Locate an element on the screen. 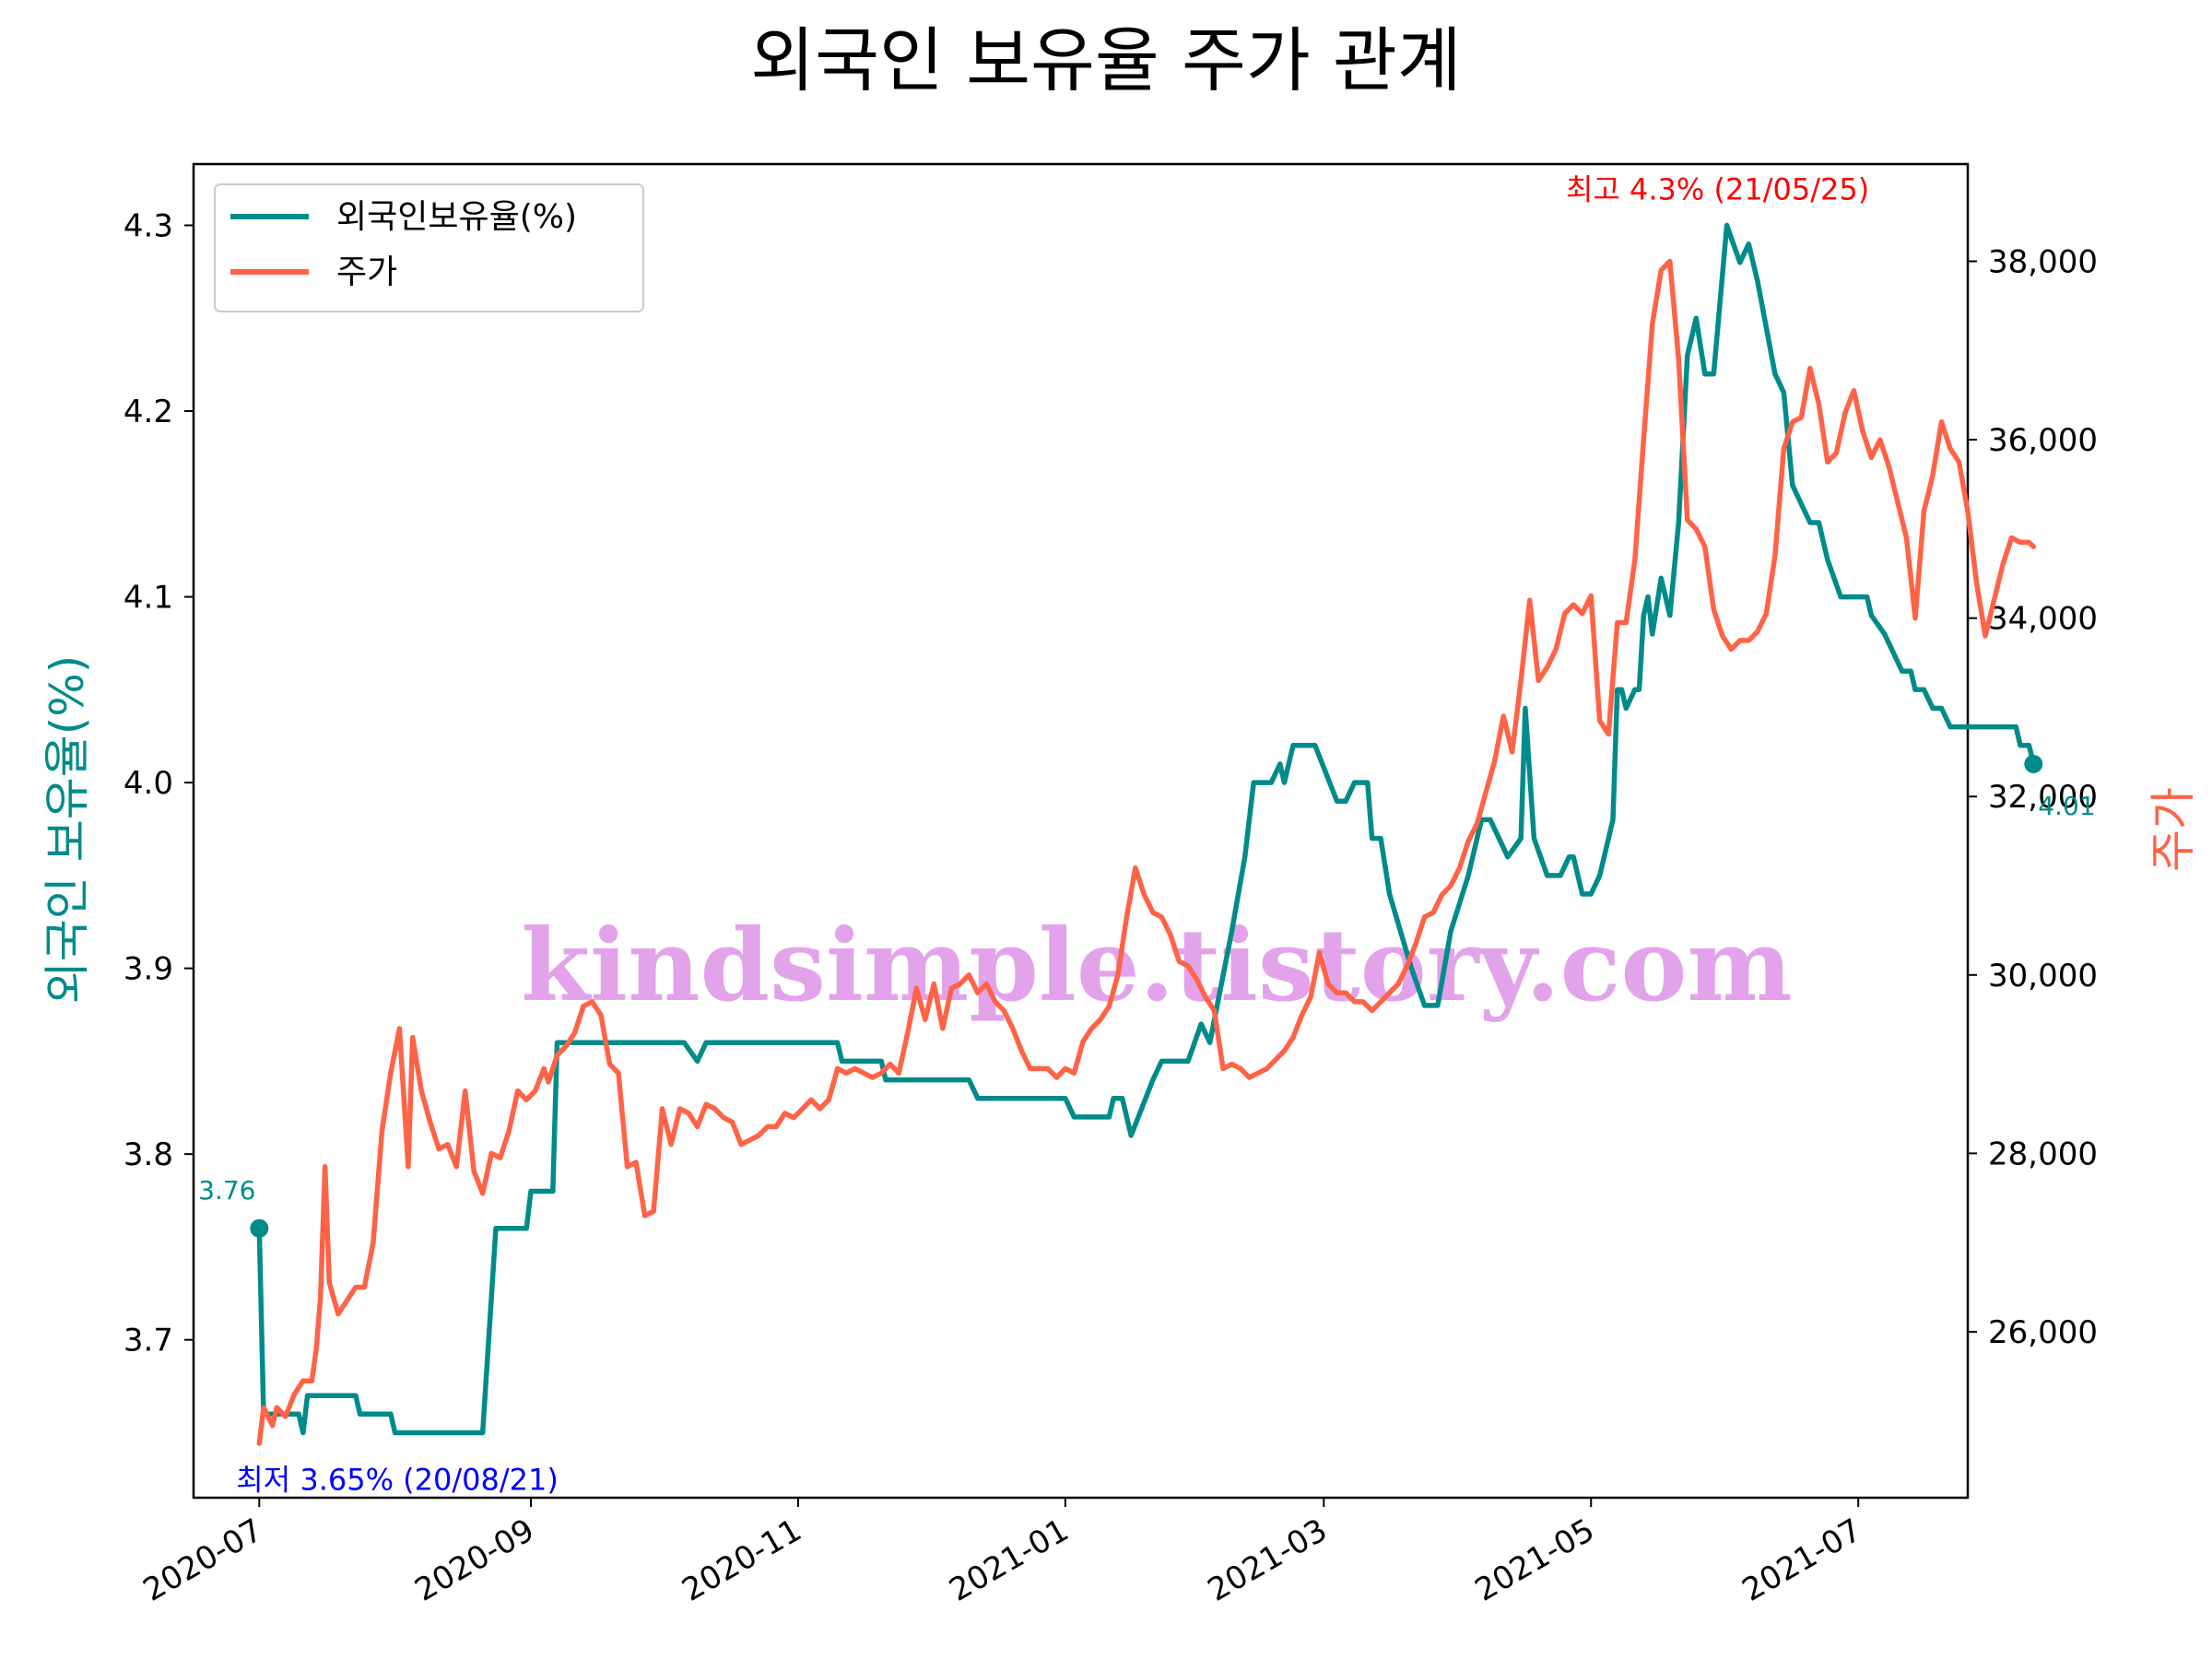  legend-box is located at coordinates (429, 247).